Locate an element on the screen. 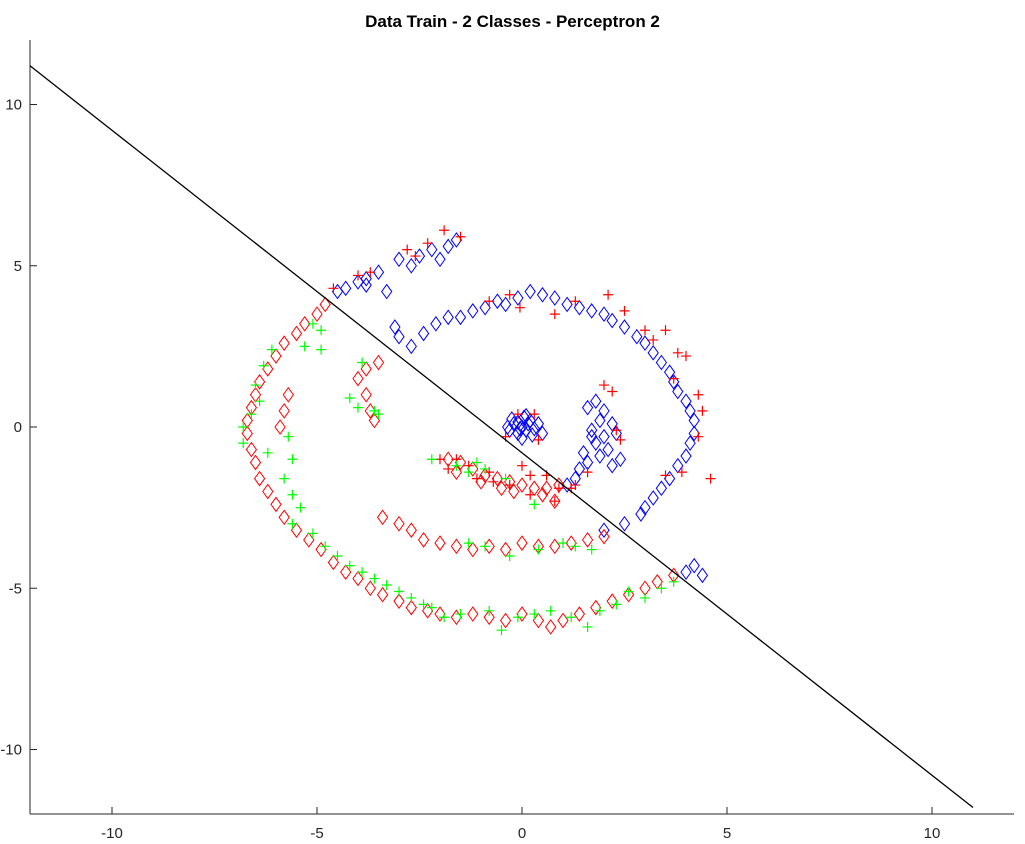 The image size is (1025, 844). y-tick-label: 0 is located at coordinates (18, 427).